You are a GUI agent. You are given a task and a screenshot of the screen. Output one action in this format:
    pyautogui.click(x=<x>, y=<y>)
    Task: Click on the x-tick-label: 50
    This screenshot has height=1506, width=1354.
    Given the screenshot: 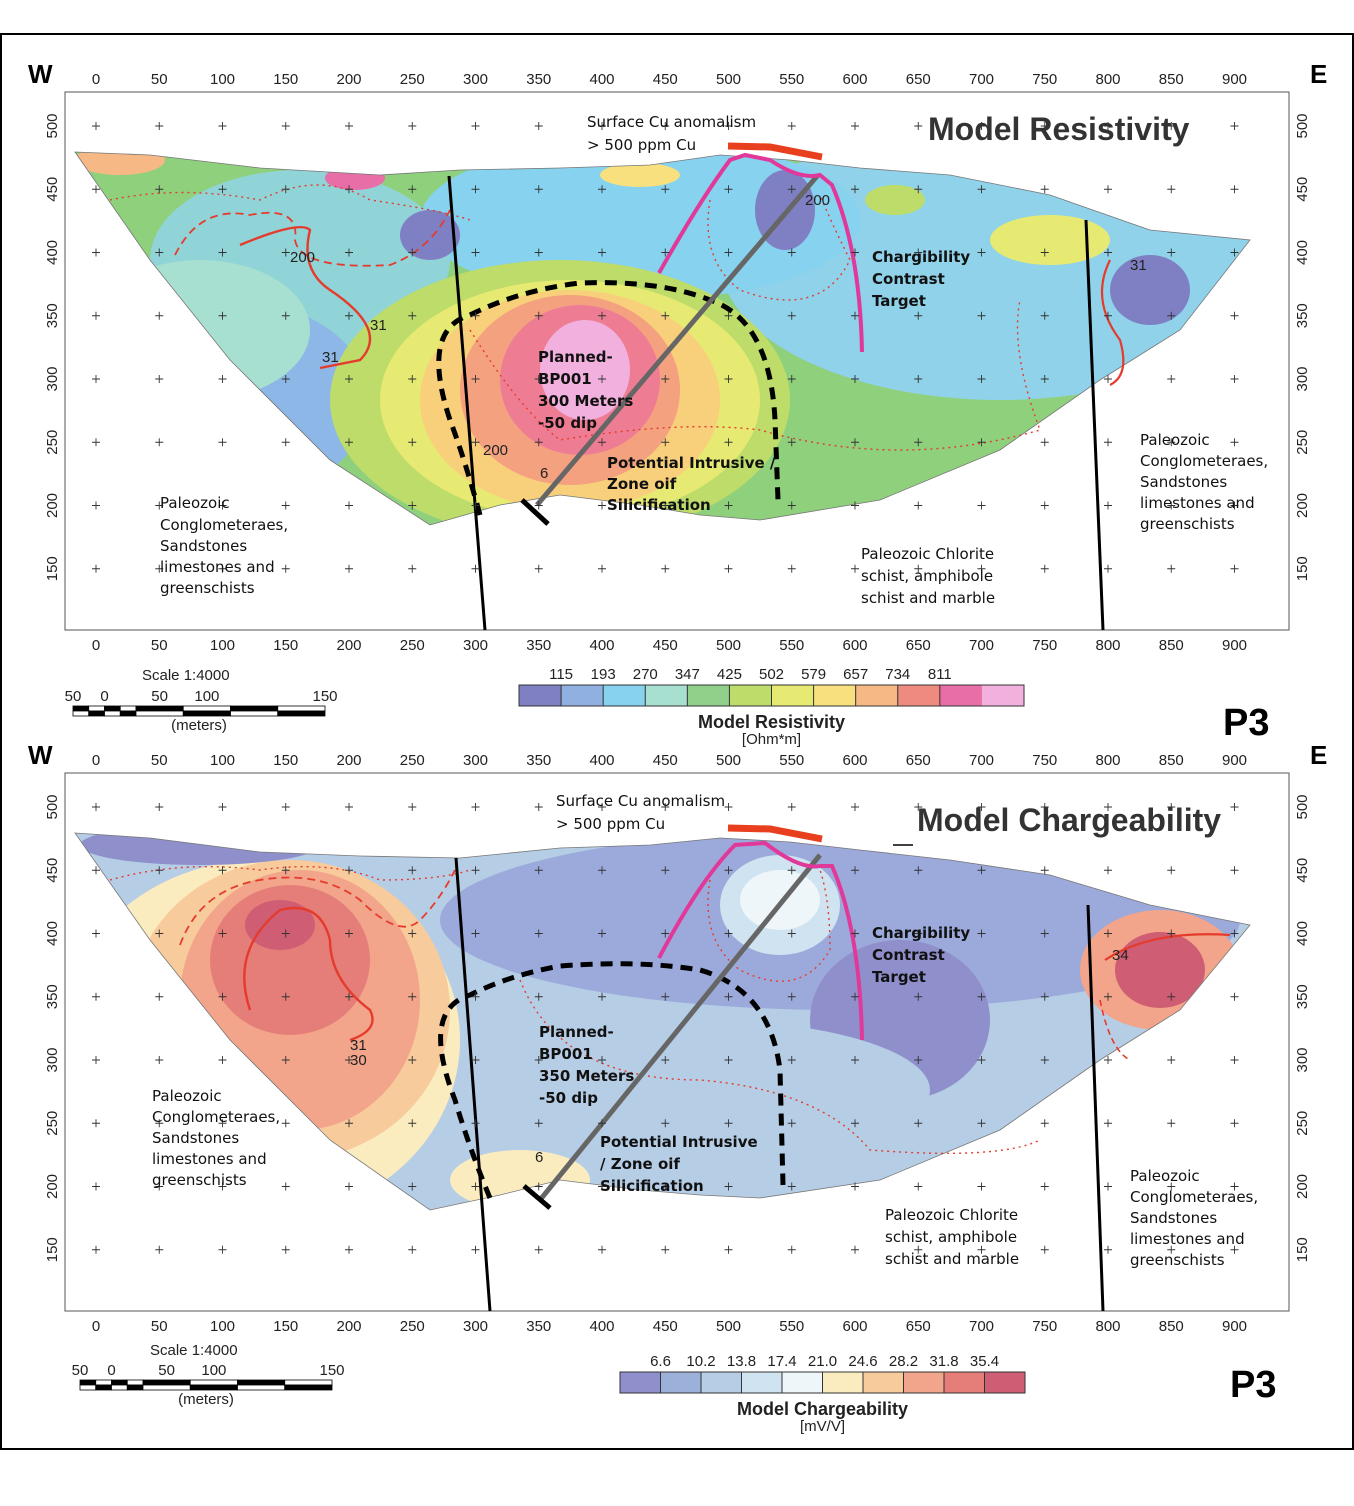 What is the action you would take?
    pyautogui.click(x=159, y=79)
    